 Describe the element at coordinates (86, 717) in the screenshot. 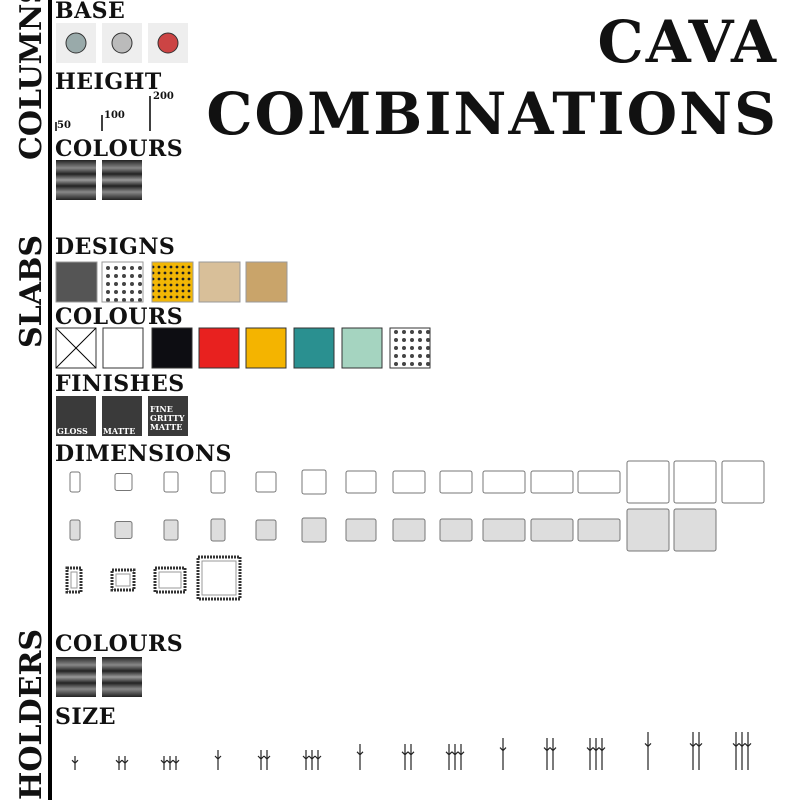

I see `heading: SIZE` at that location.